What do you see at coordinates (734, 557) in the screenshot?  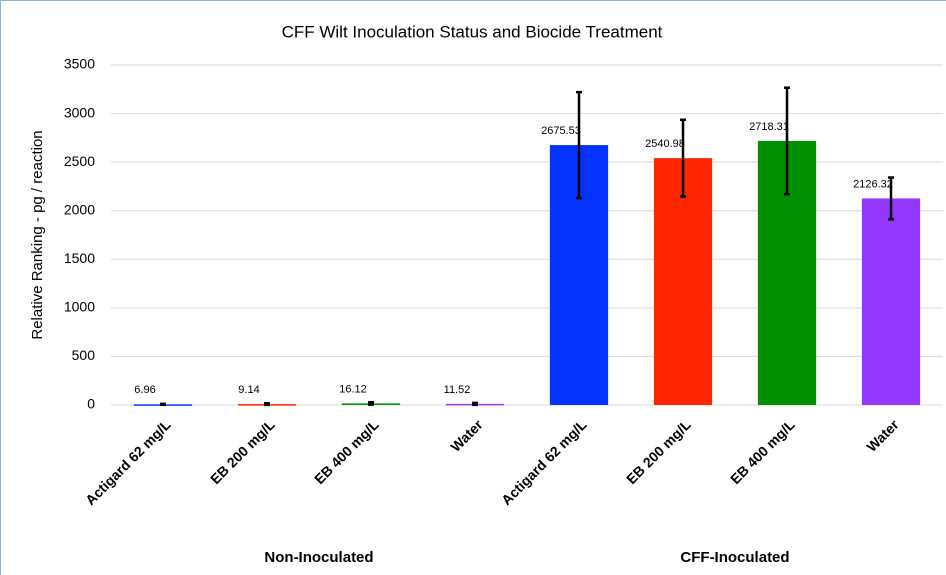 I see `group-label: CFF-Inoculated` at bounding box center [734, 557].